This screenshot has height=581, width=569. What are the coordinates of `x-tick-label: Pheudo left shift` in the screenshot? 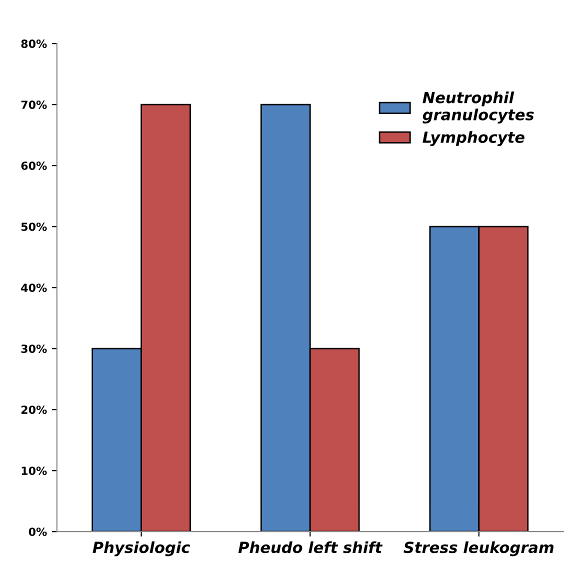 It's located at (310, 547).